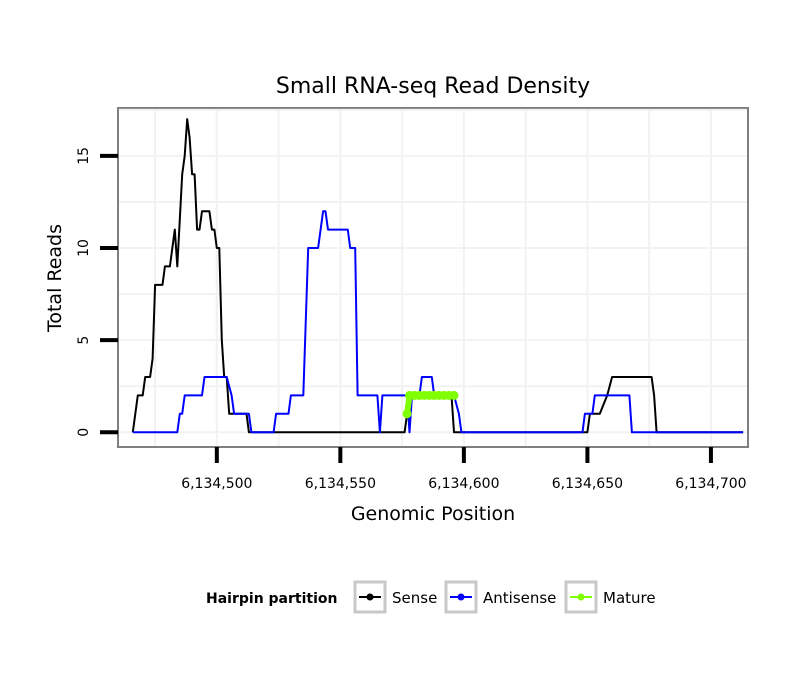  Describe the element at coordinates (84, 340) in the screenshot. I see `y-tick-label: 5` at that location.